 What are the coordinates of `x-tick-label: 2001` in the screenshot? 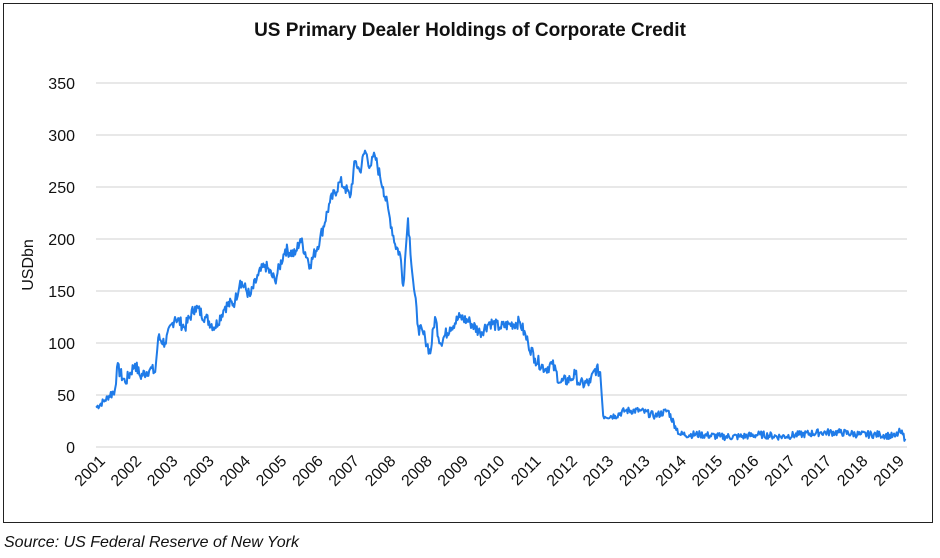 It's located at (90, 471).